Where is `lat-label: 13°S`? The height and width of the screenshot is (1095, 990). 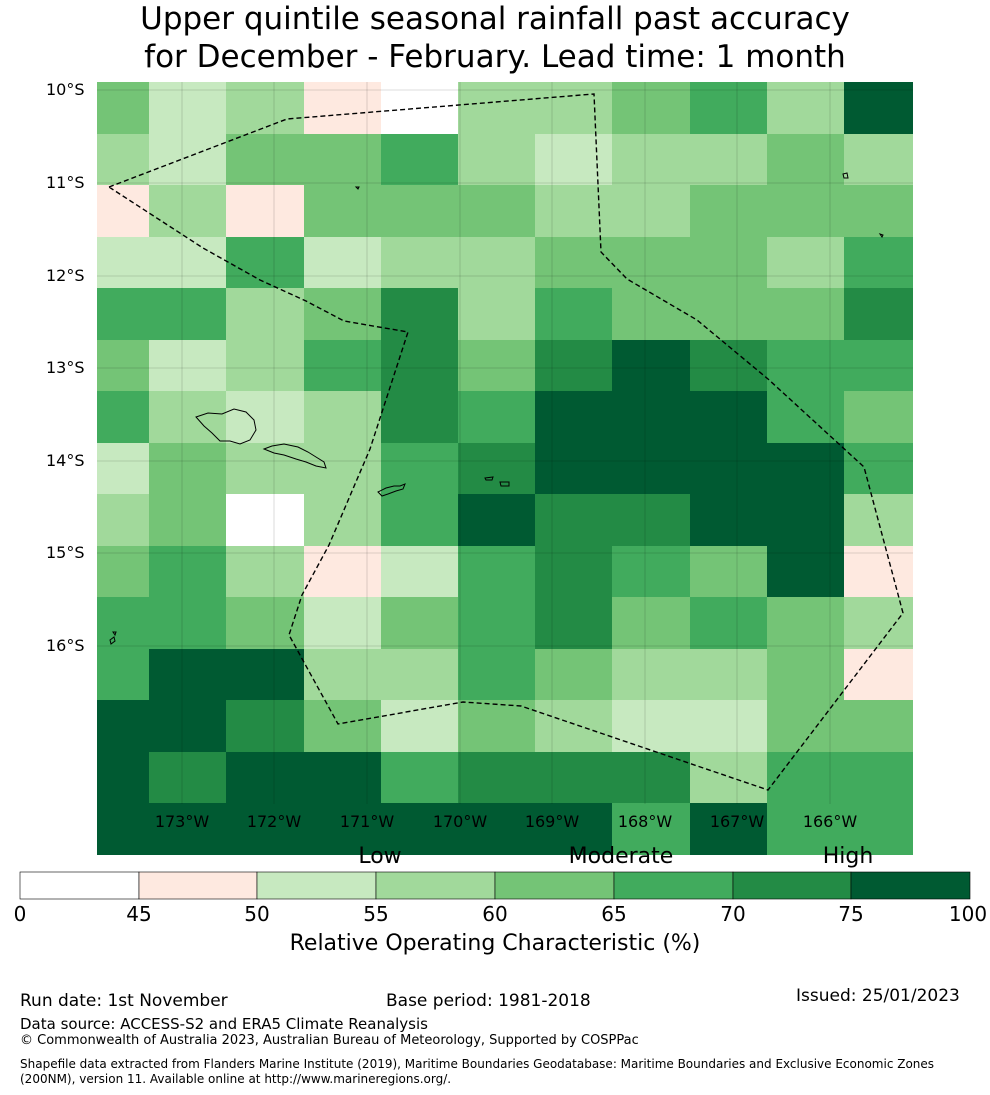
lat-label: 13°S is located at coordinates (65, 367).